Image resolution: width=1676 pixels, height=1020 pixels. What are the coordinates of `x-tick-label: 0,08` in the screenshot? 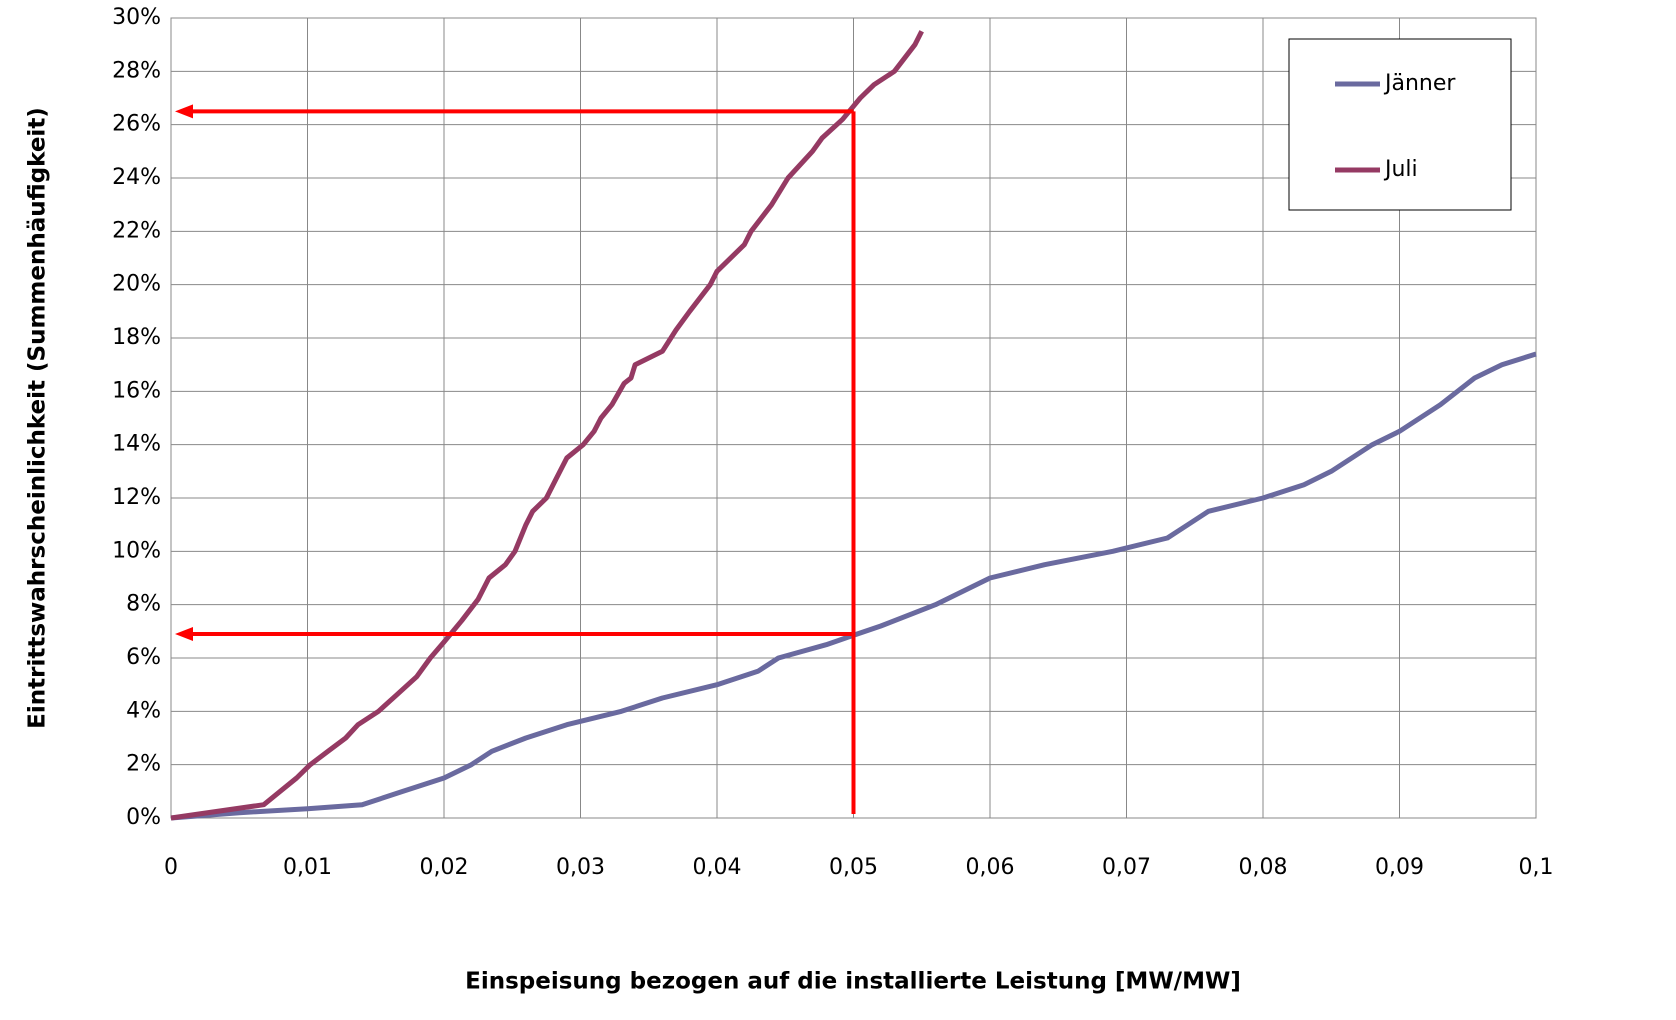 It's located at (1263, 867).